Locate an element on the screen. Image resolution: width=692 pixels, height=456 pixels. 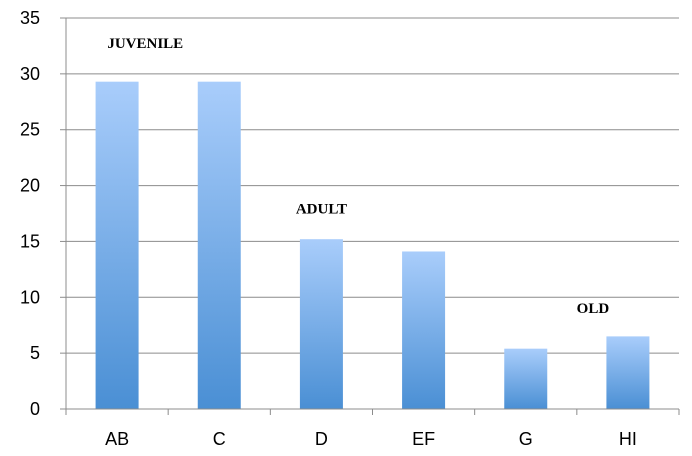
annotation-adult: ADULT is located at coordinates (321, 210).